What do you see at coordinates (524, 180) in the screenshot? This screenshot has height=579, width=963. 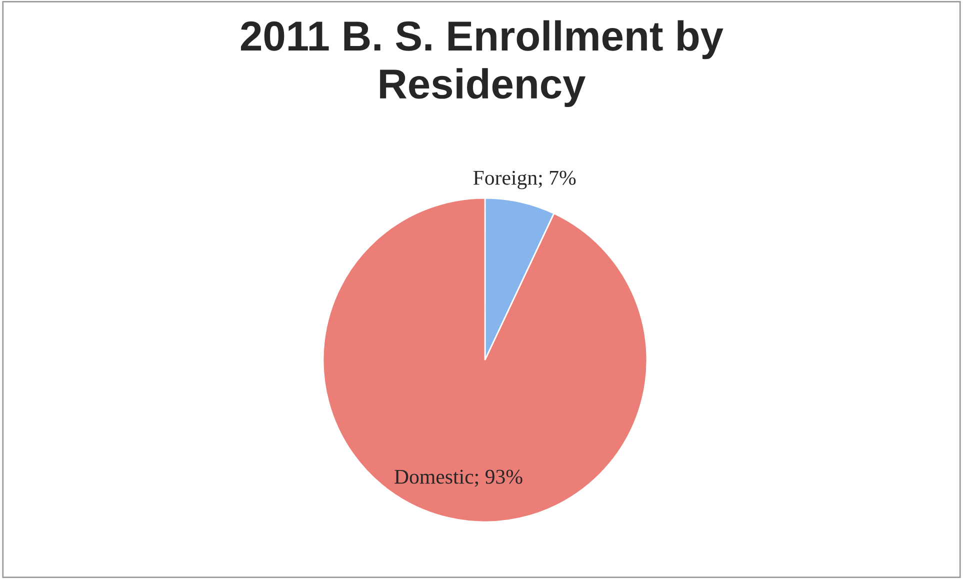 I see `slice-label: Foreign; 7%` at bounding box center [524, 180].